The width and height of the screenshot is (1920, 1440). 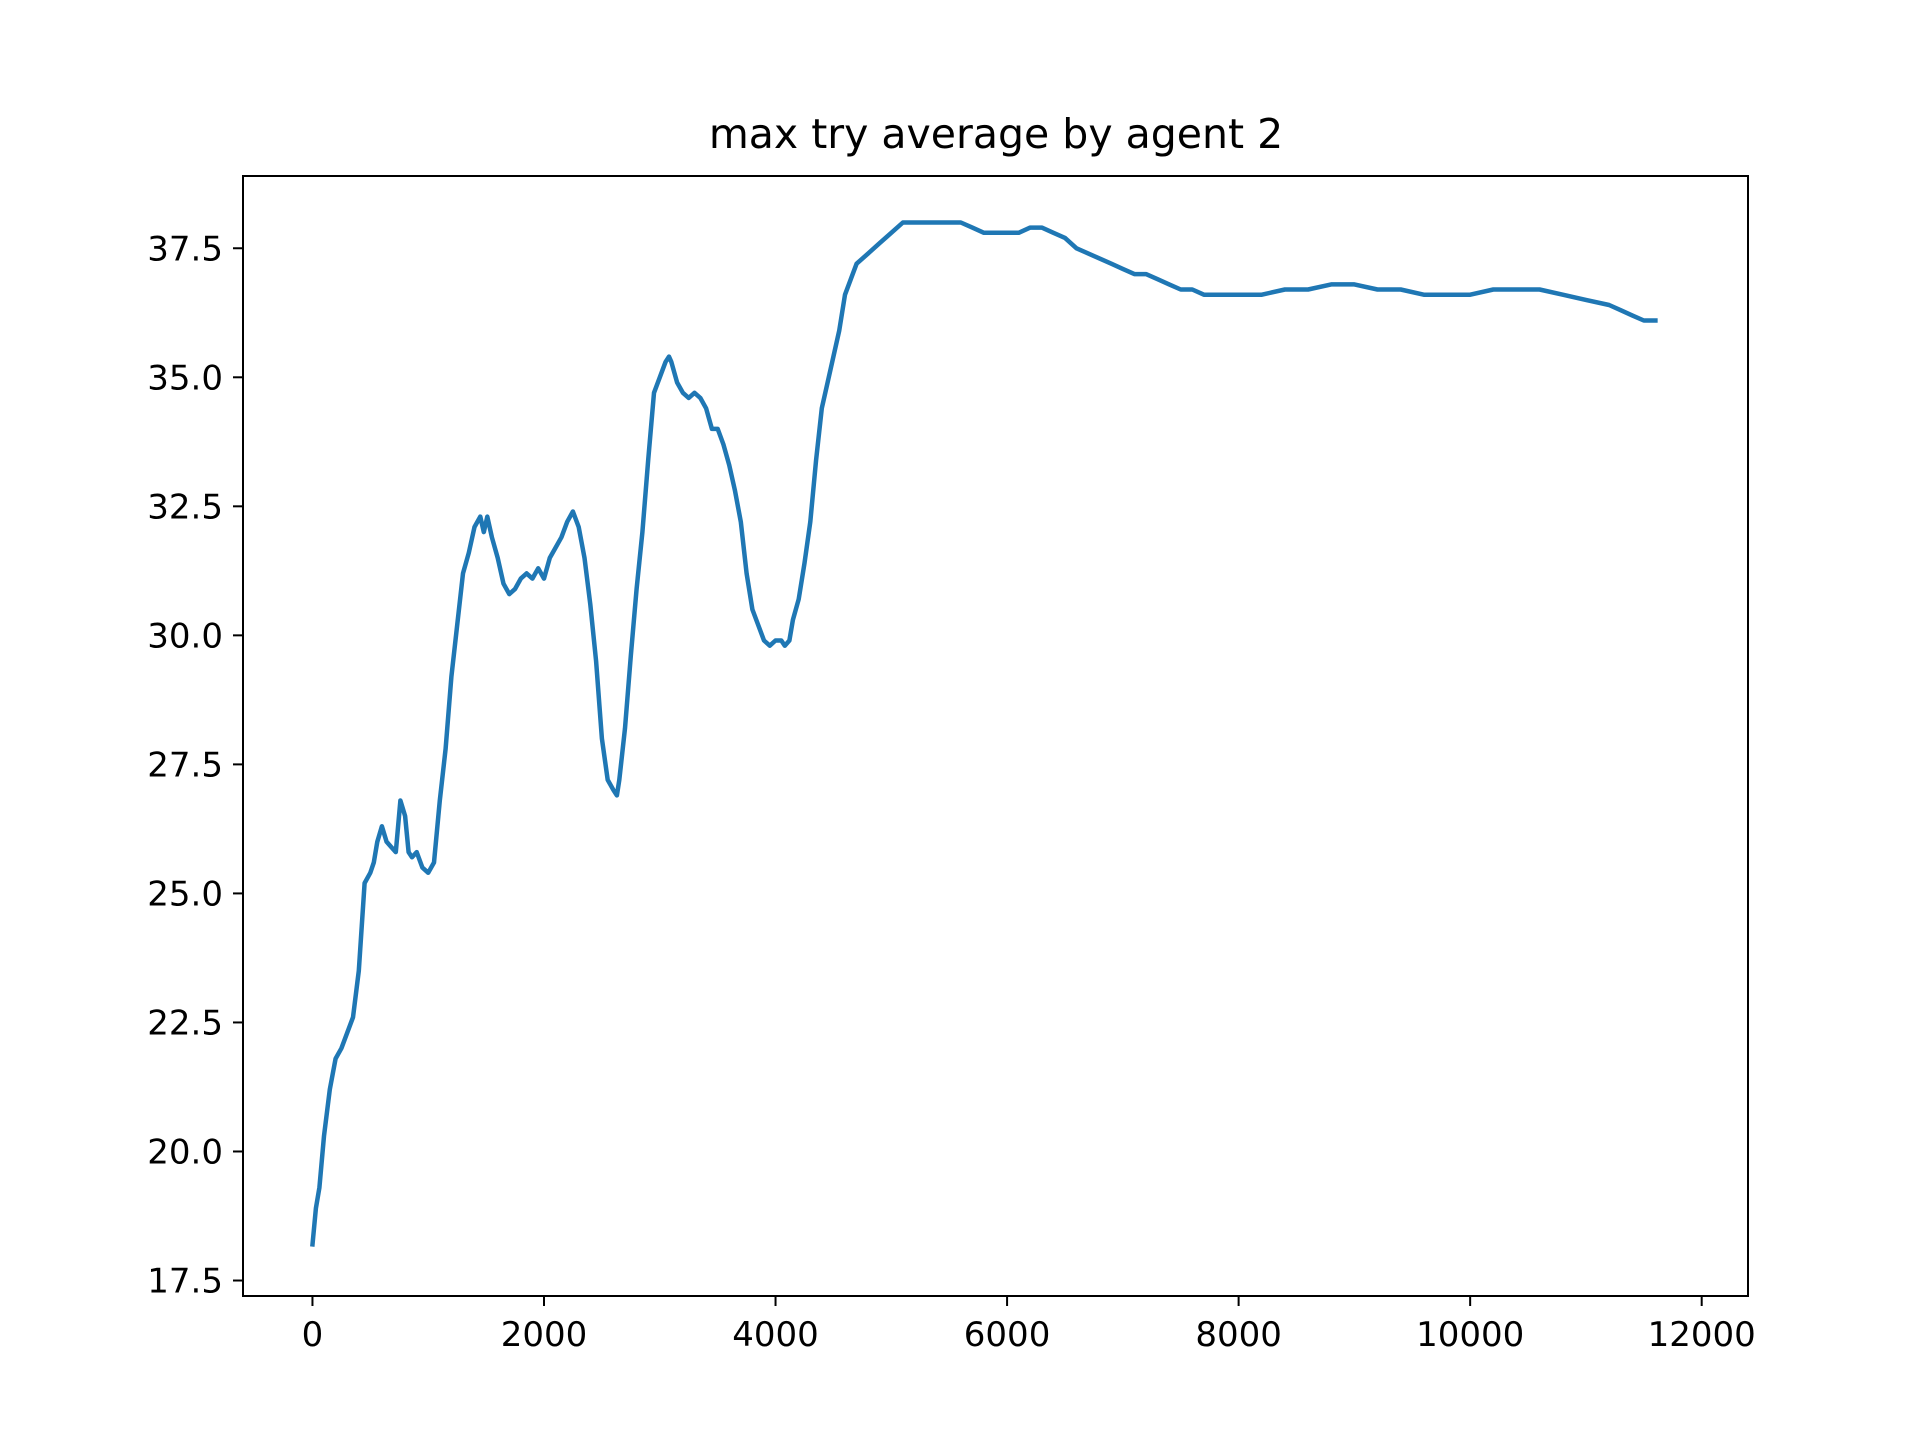 I want to click on x-tick-label: 12000, so click(x=1702, y=1335).